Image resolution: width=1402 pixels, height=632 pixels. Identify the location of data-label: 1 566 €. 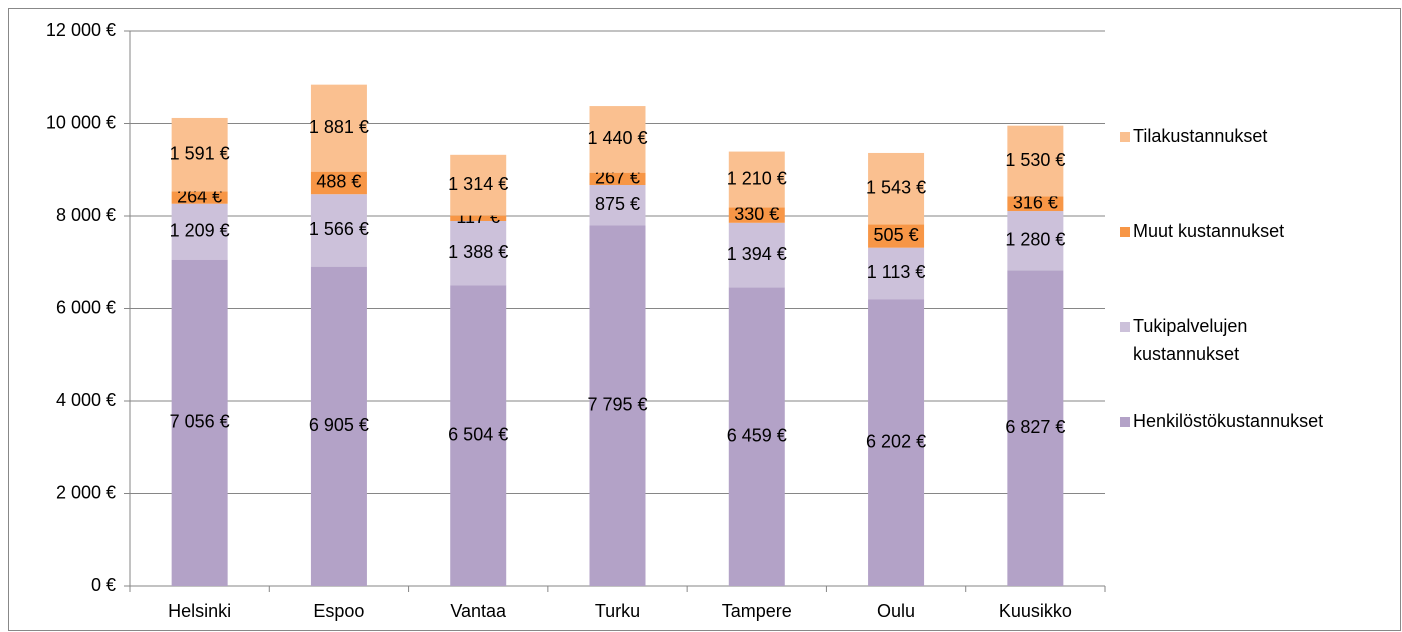
(339, 229).